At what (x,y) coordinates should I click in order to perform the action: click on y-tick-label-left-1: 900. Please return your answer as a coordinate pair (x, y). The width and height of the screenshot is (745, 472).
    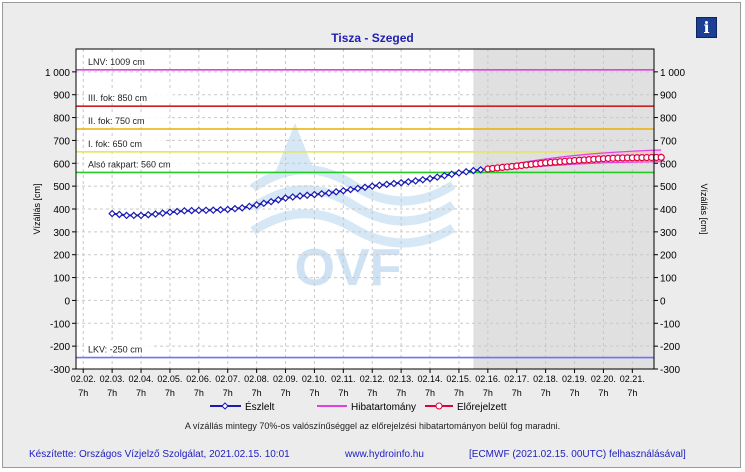
    Looking at the image, I should click on (61, 96).